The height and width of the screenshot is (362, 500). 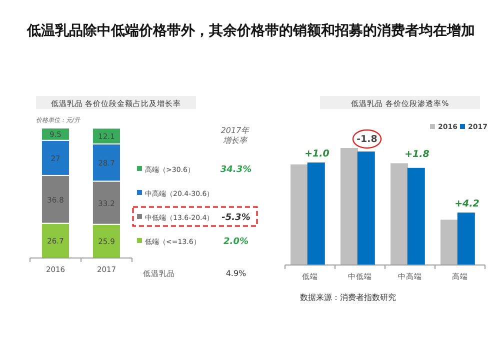 What do you see at coordinates (367, 139) in the screenshot?
I see `text: -1.8` at bounding box center [367, 139].